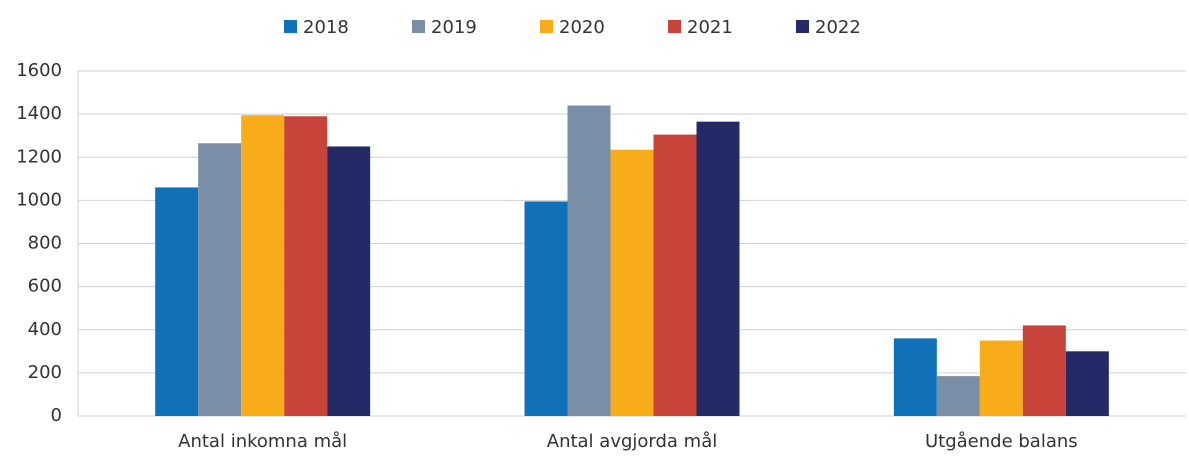 Image resolution: width=1189 pixels, height=457 pixels. What do you see at coordinates (45, 329) in the screenshot?
I see `y-tick-label: 400` at bounding box center [45, 329].